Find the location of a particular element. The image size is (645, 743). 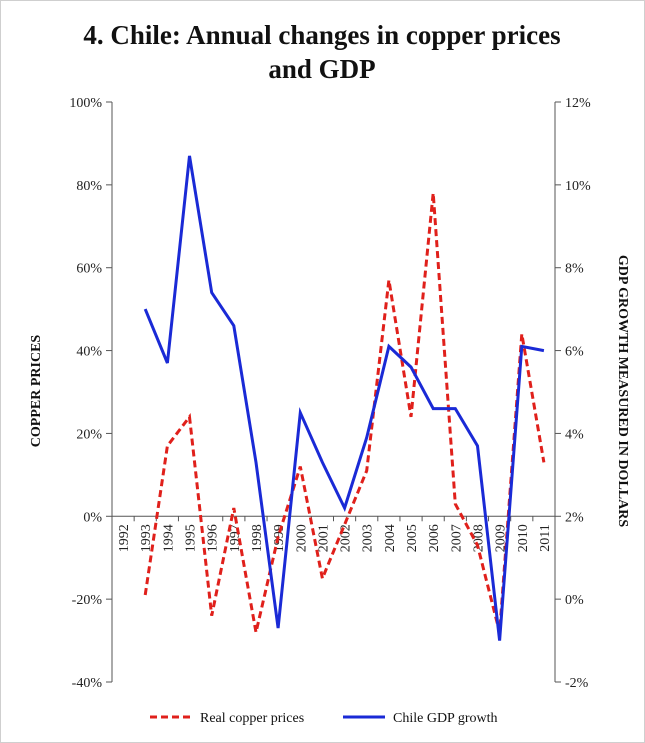

chart-title-line-2: and GDP is located at coordinates (321, 69).